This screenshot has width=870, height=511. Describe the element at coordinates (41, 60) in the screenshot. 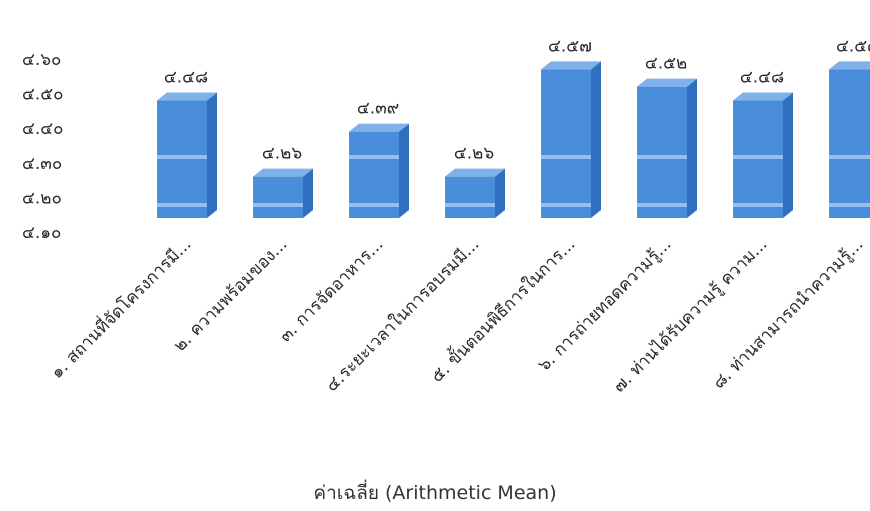

I see `y-tick-label: ๔.๖๐` at that location.